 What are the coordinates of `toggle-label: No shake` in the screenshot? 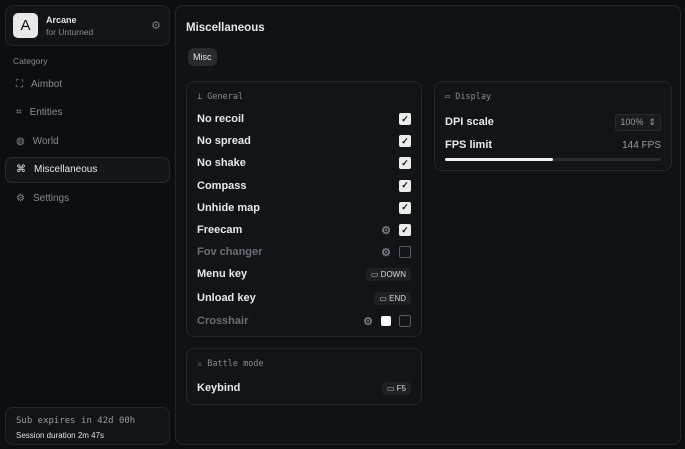 It's located at (221, 163).